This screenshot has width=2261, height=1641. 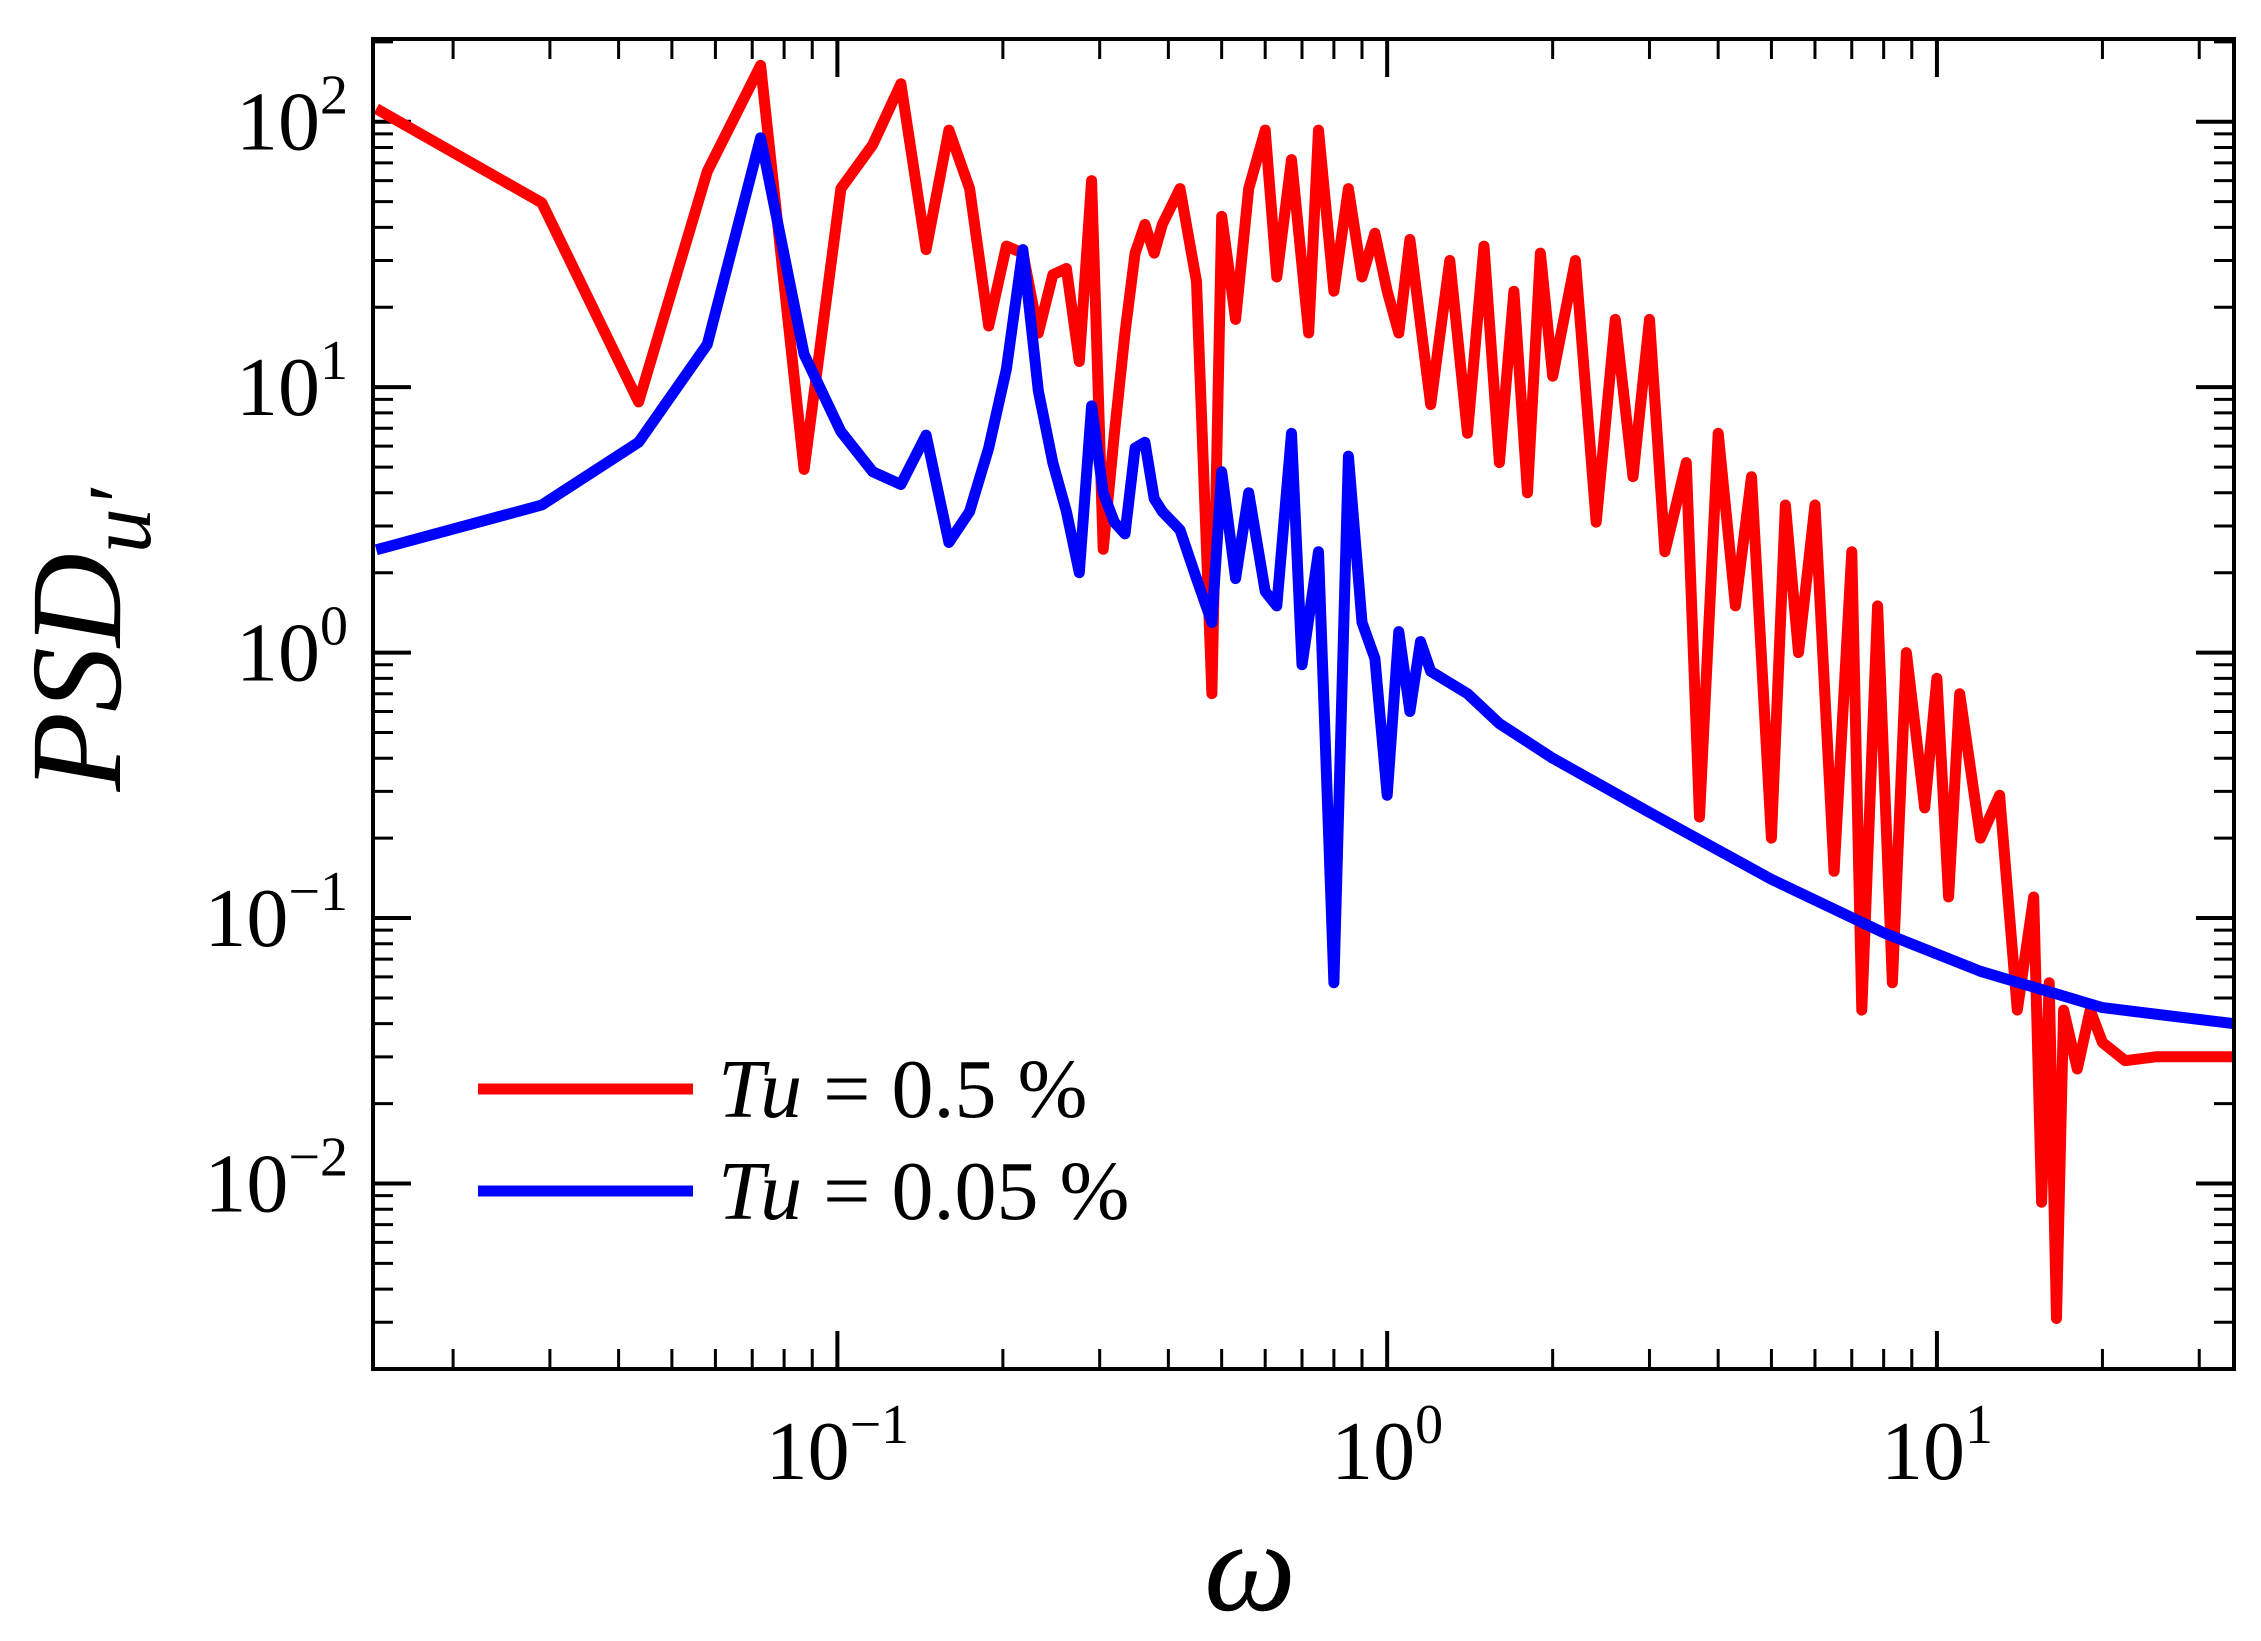 I want to click on x-tick-label: 10⁻¹, so click(x=838, y=1446).